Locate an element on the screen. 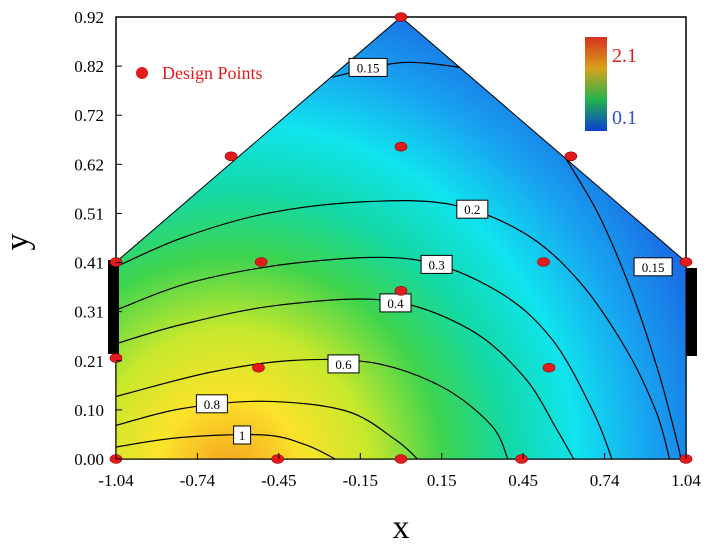 The height and width of the screenshot is (551, 712). x-tick-label: -0.15 is located at coordinates (360, 480).